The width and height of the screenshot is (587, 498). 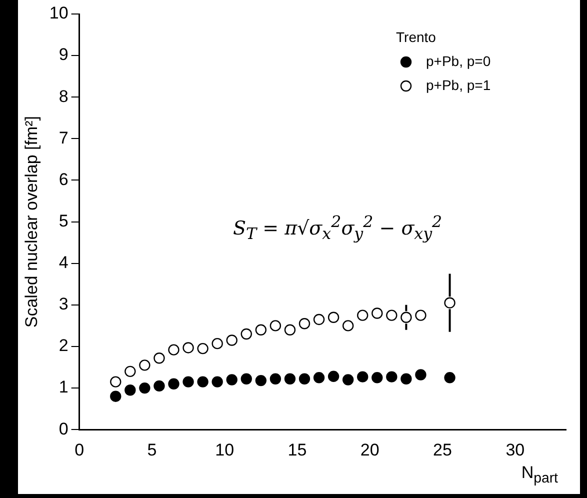 I want to click on y-tick-label: 4, so click(x=63, y=262).